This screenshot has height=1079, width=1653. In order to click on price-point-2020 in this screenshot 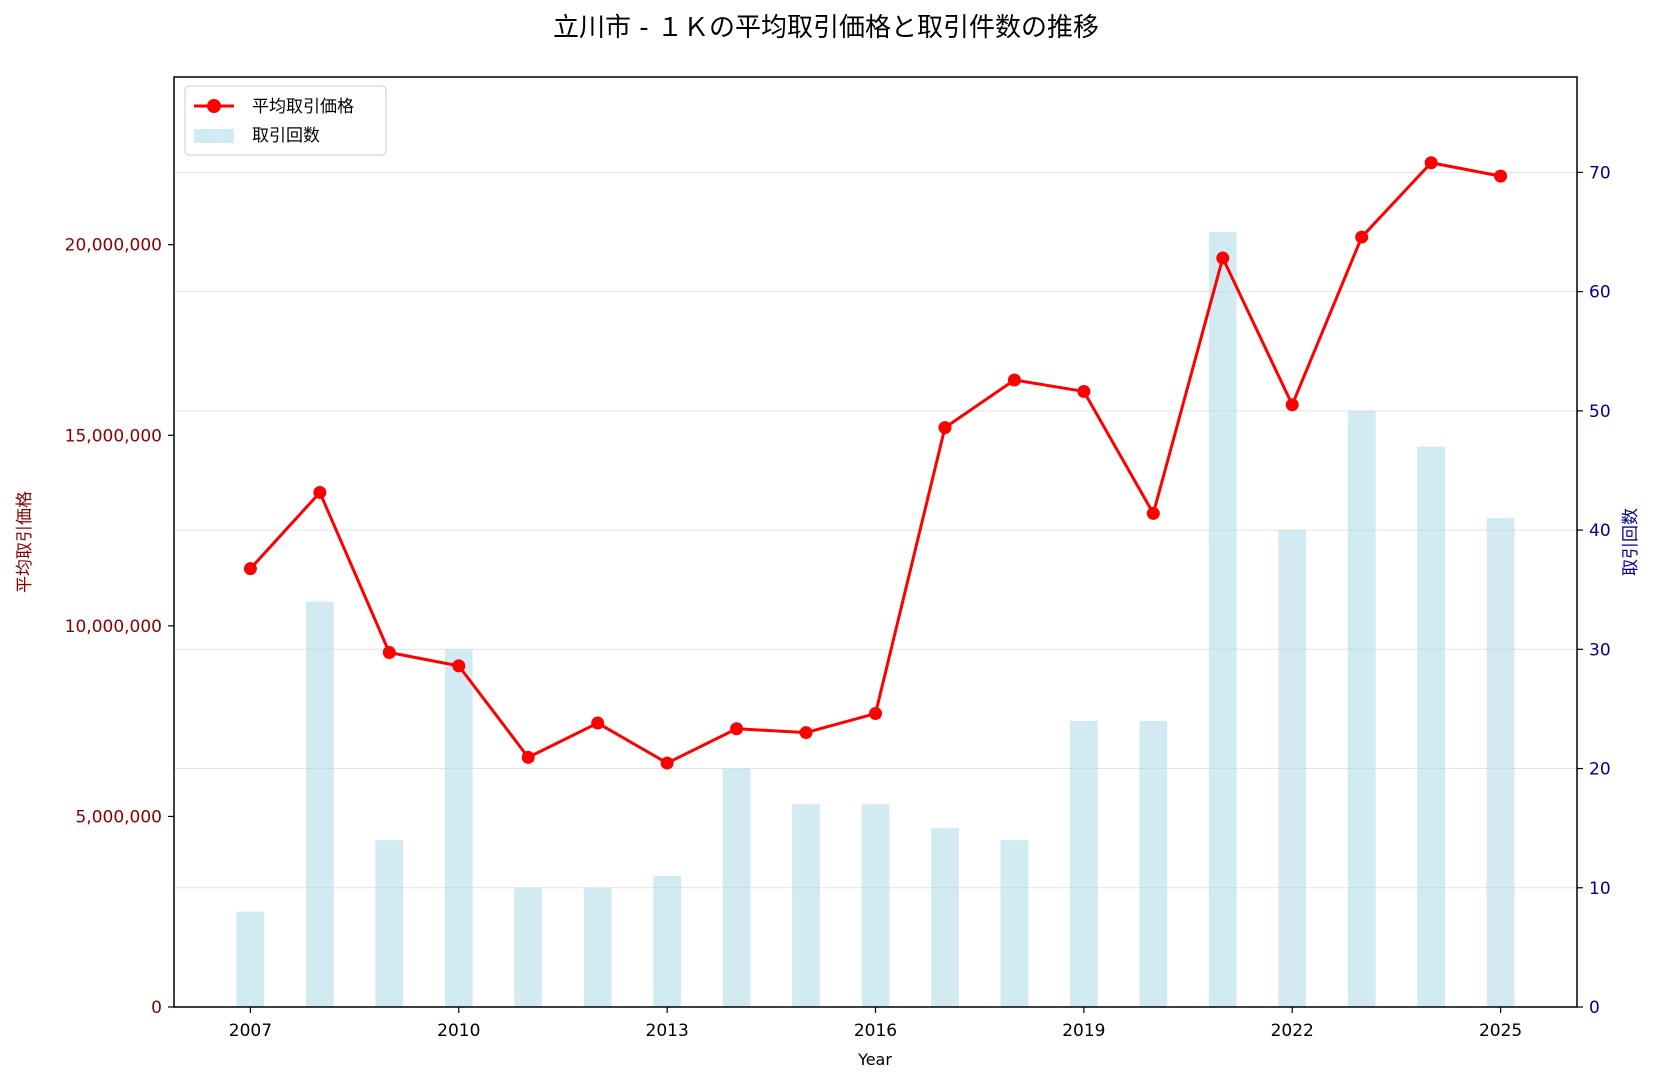, I will do `click(1153, 513)`.